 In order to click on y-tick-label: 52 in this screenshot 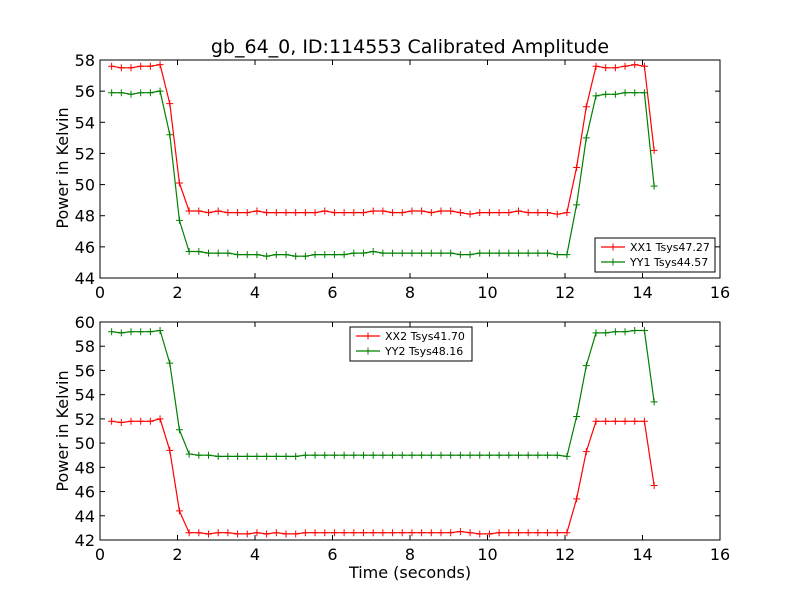, I will do `click(85, 419)`.